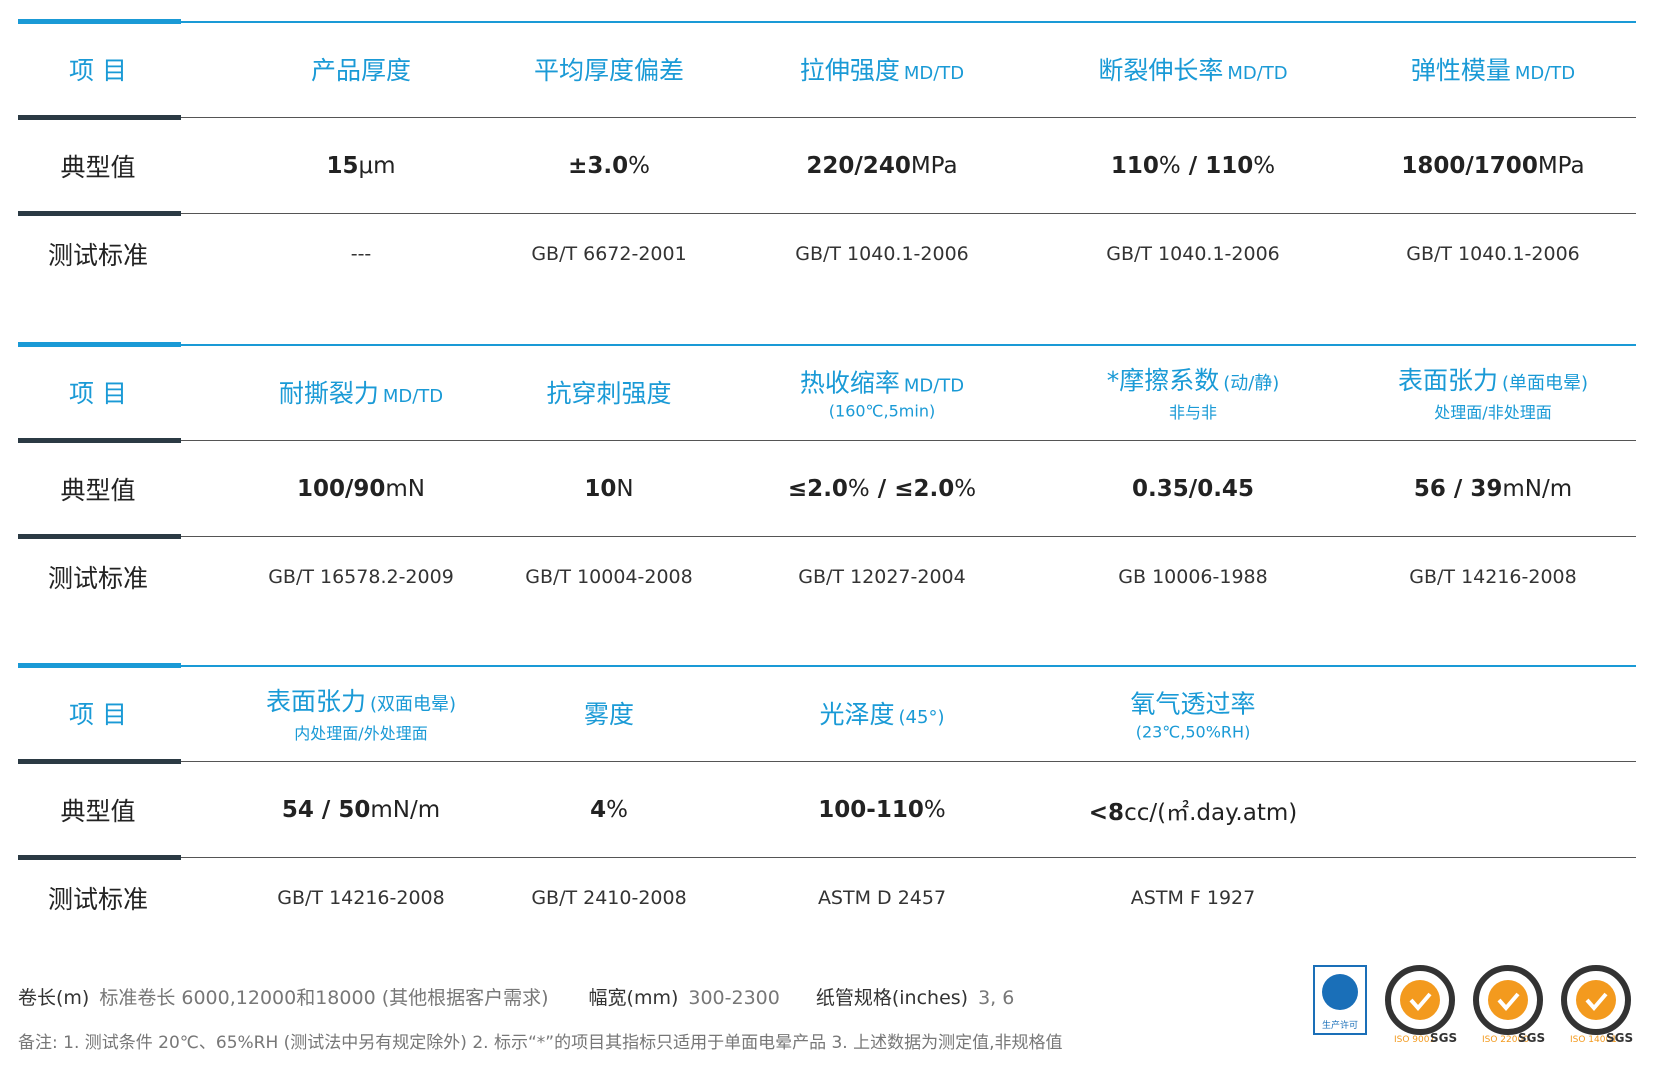 The height and width of the screenshot is (1070, 1656). I want to click on header-title: *摩擦系数, so click(1163, 380).